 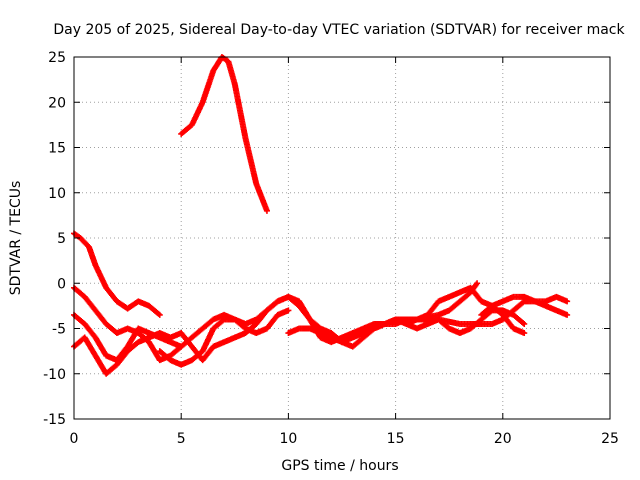 I want to click on y-tick-label: -5, so click(x=59, y=330).